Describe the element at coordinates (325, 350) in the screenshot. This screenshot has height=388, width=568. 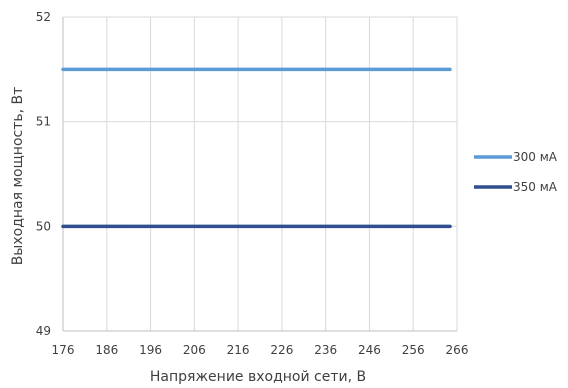
I see `x-tick-label: 236` at that location.